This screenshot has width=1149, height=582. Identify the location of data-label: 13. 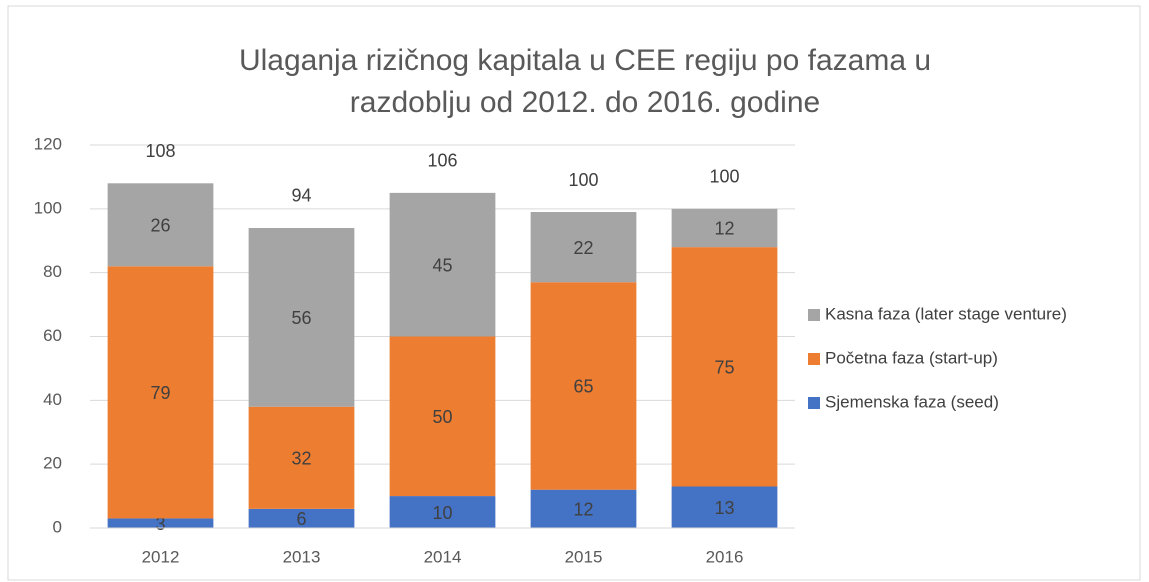
(724, 508).